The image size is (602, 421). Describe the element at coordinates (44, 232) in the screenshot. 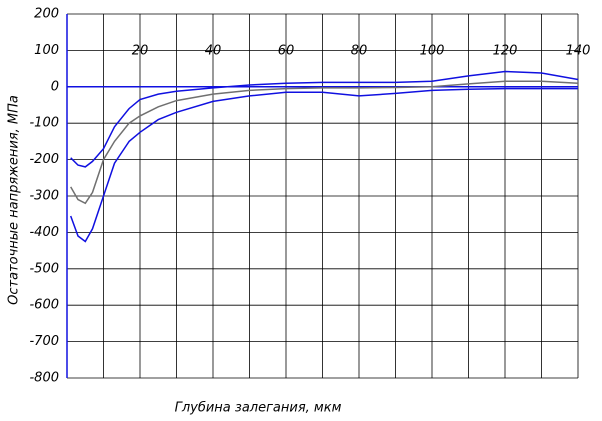

I see `y-tick-label: -400` at that location.